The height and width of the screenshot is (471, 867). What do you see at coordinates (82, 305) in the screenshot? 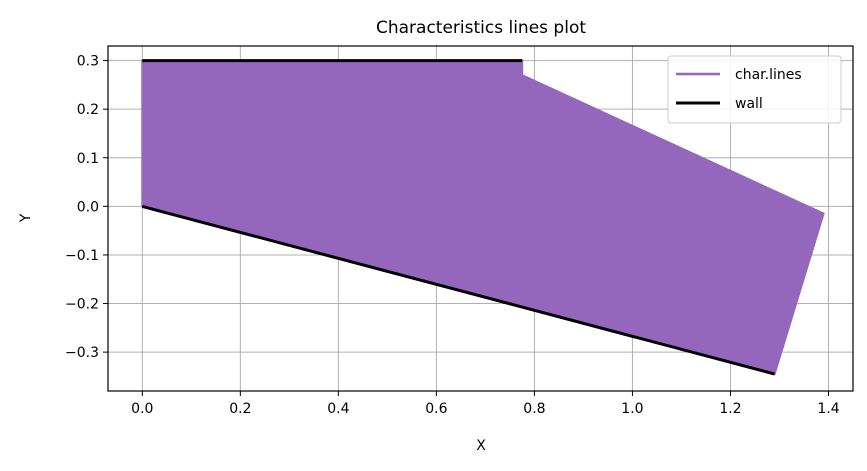
I see `y-tick-label: −0.2` at bounding box center [82, 305].